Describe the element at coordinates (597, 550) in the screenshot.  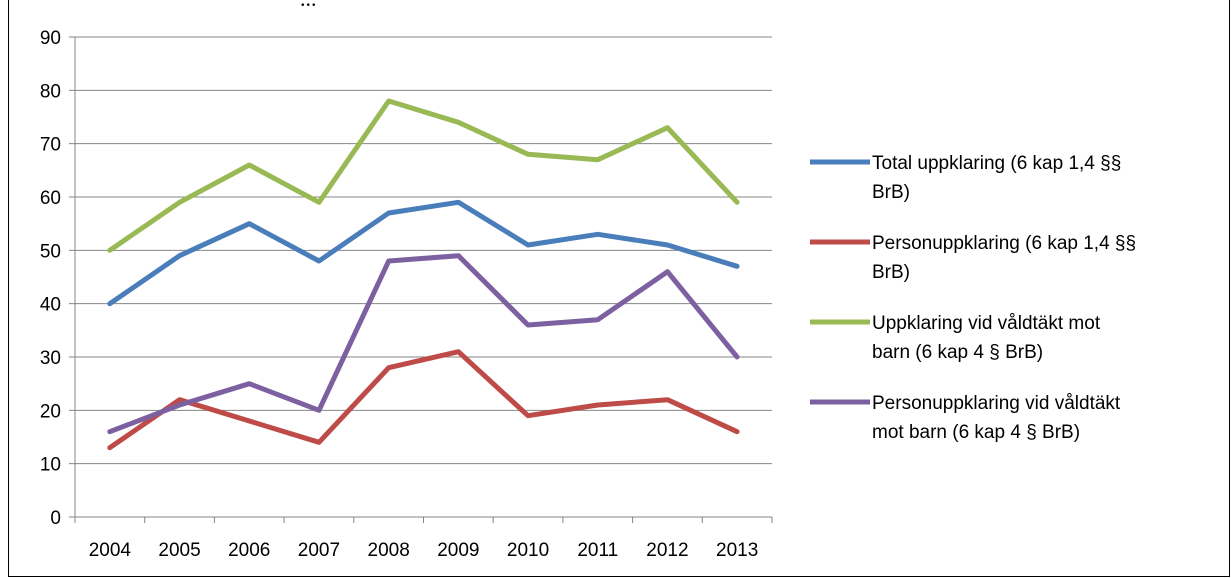
I see `x-tick-label: 2011` at that location.